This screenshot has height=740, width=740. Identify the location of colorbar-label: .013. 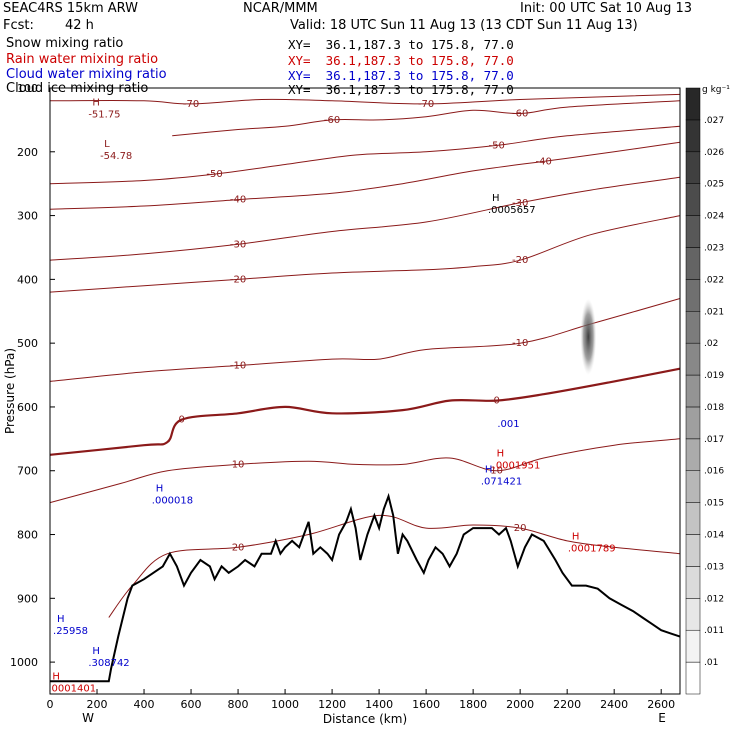
(714, 567).